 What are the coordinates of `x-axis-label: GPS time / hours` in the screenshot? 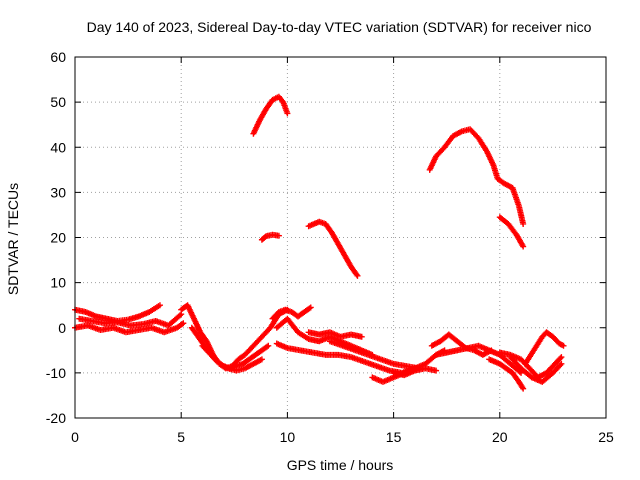 It's located at (340, 465).